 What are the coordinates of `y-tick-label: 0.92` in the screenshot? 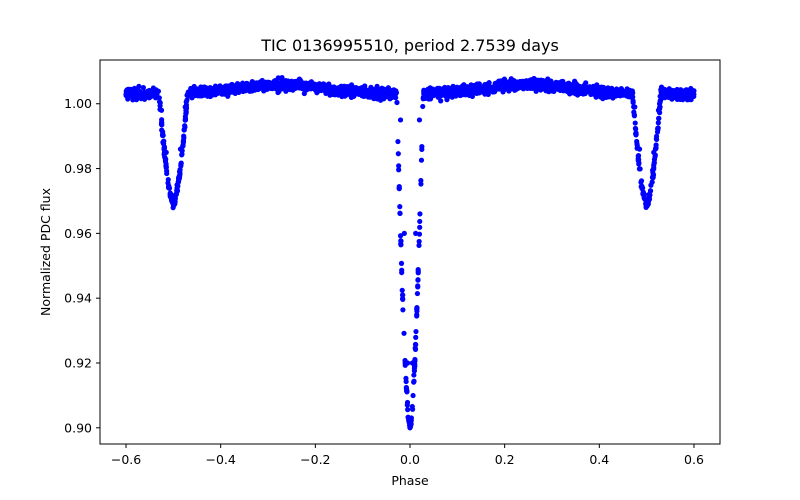 It's located at (78, 362).